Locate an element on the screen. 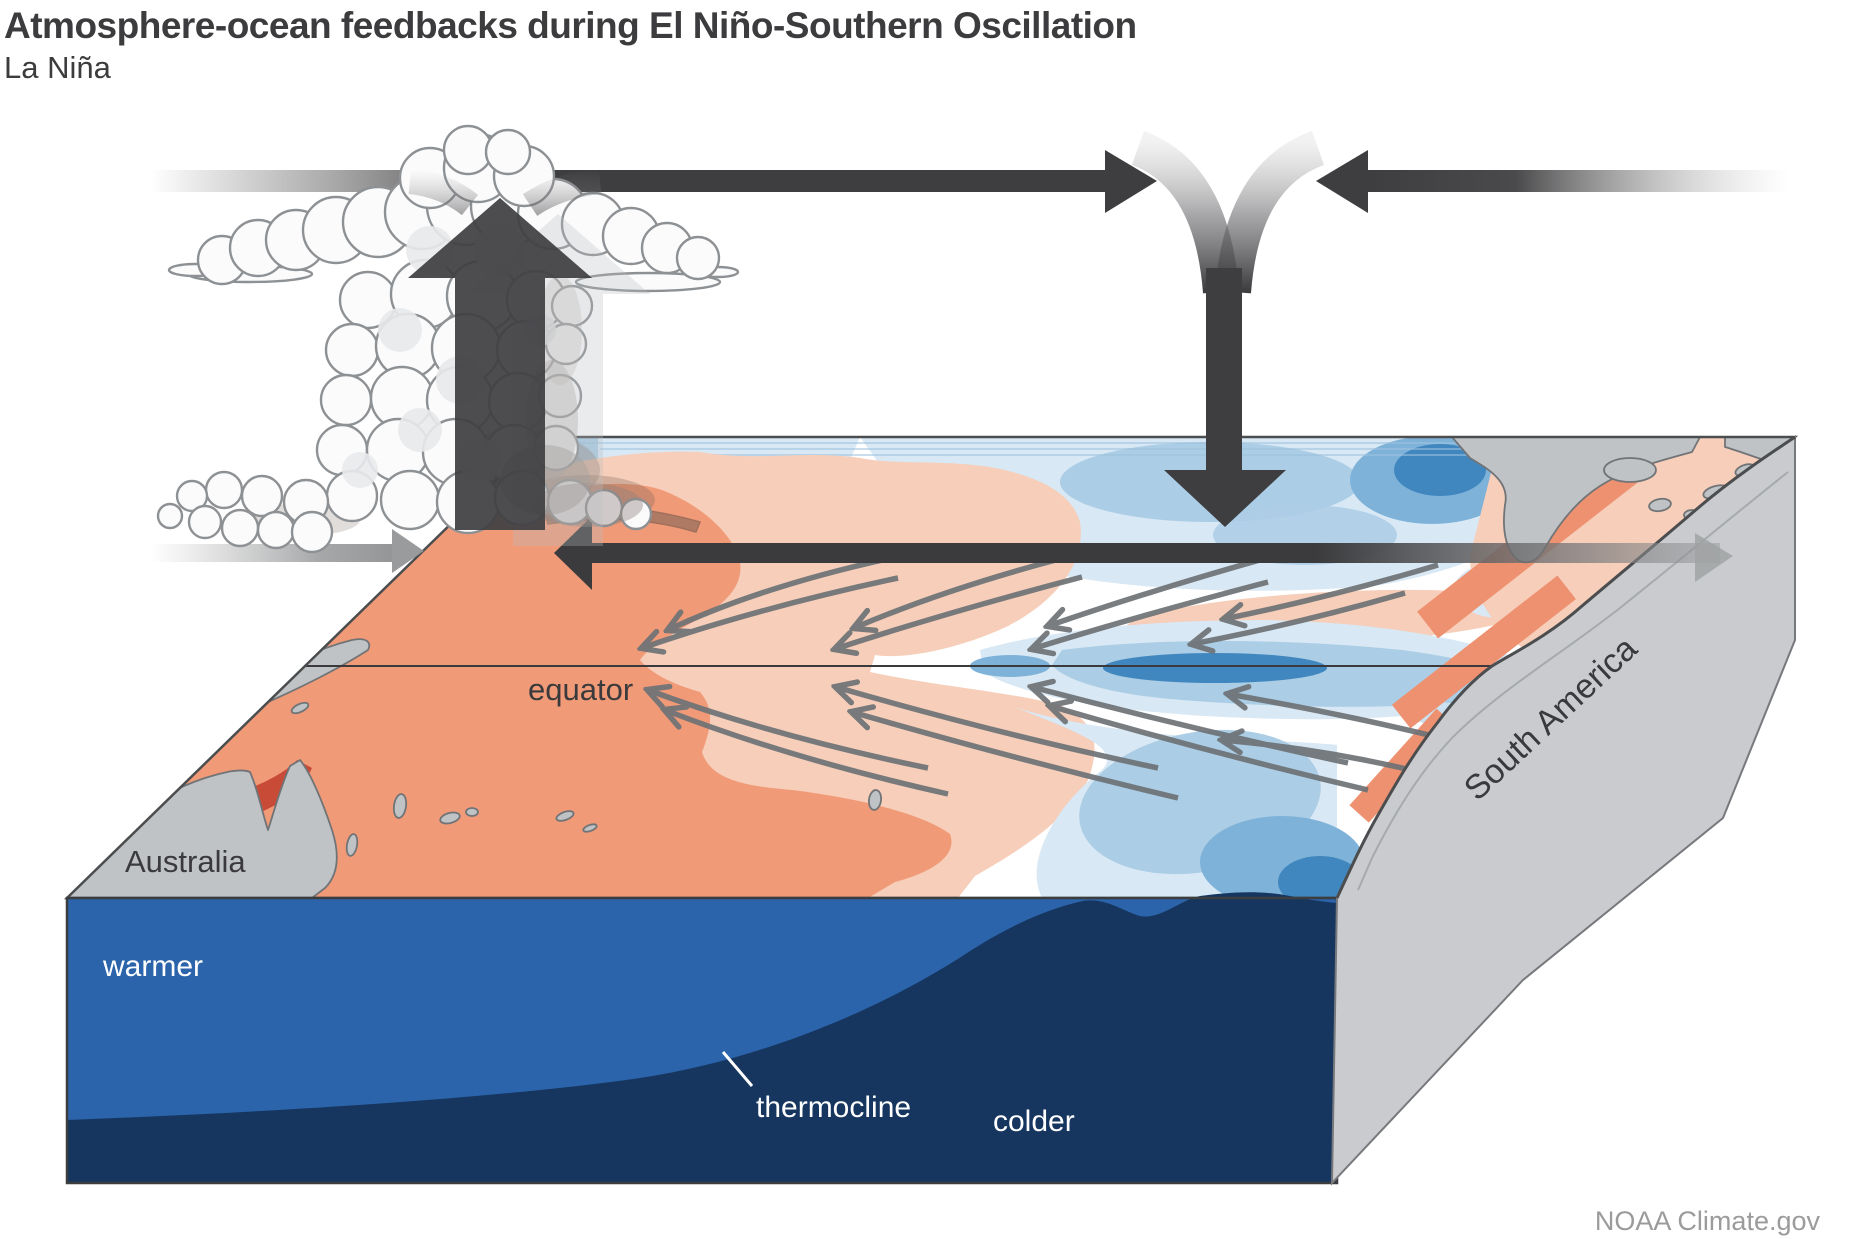  updraft-arrow-echo is located at coordinates (558, 380).